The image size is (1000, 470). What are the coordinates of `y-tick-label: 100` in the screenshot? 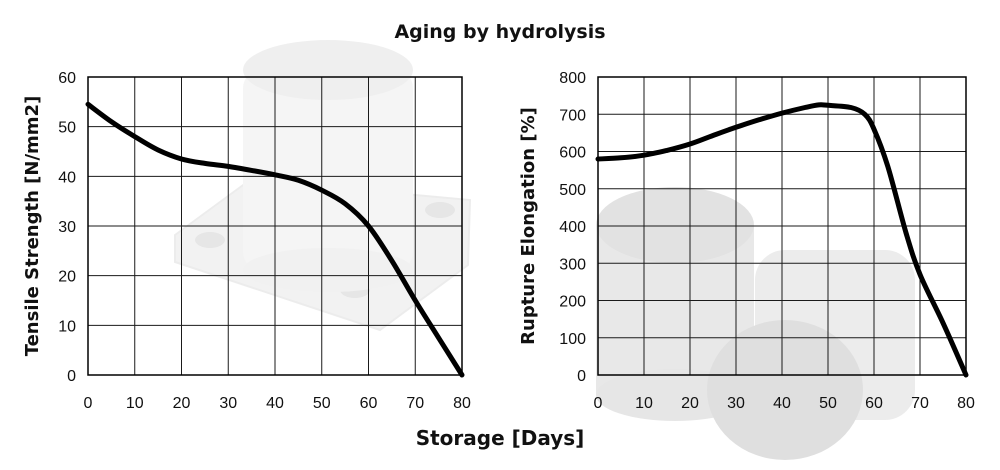 It's located at (572, 339).